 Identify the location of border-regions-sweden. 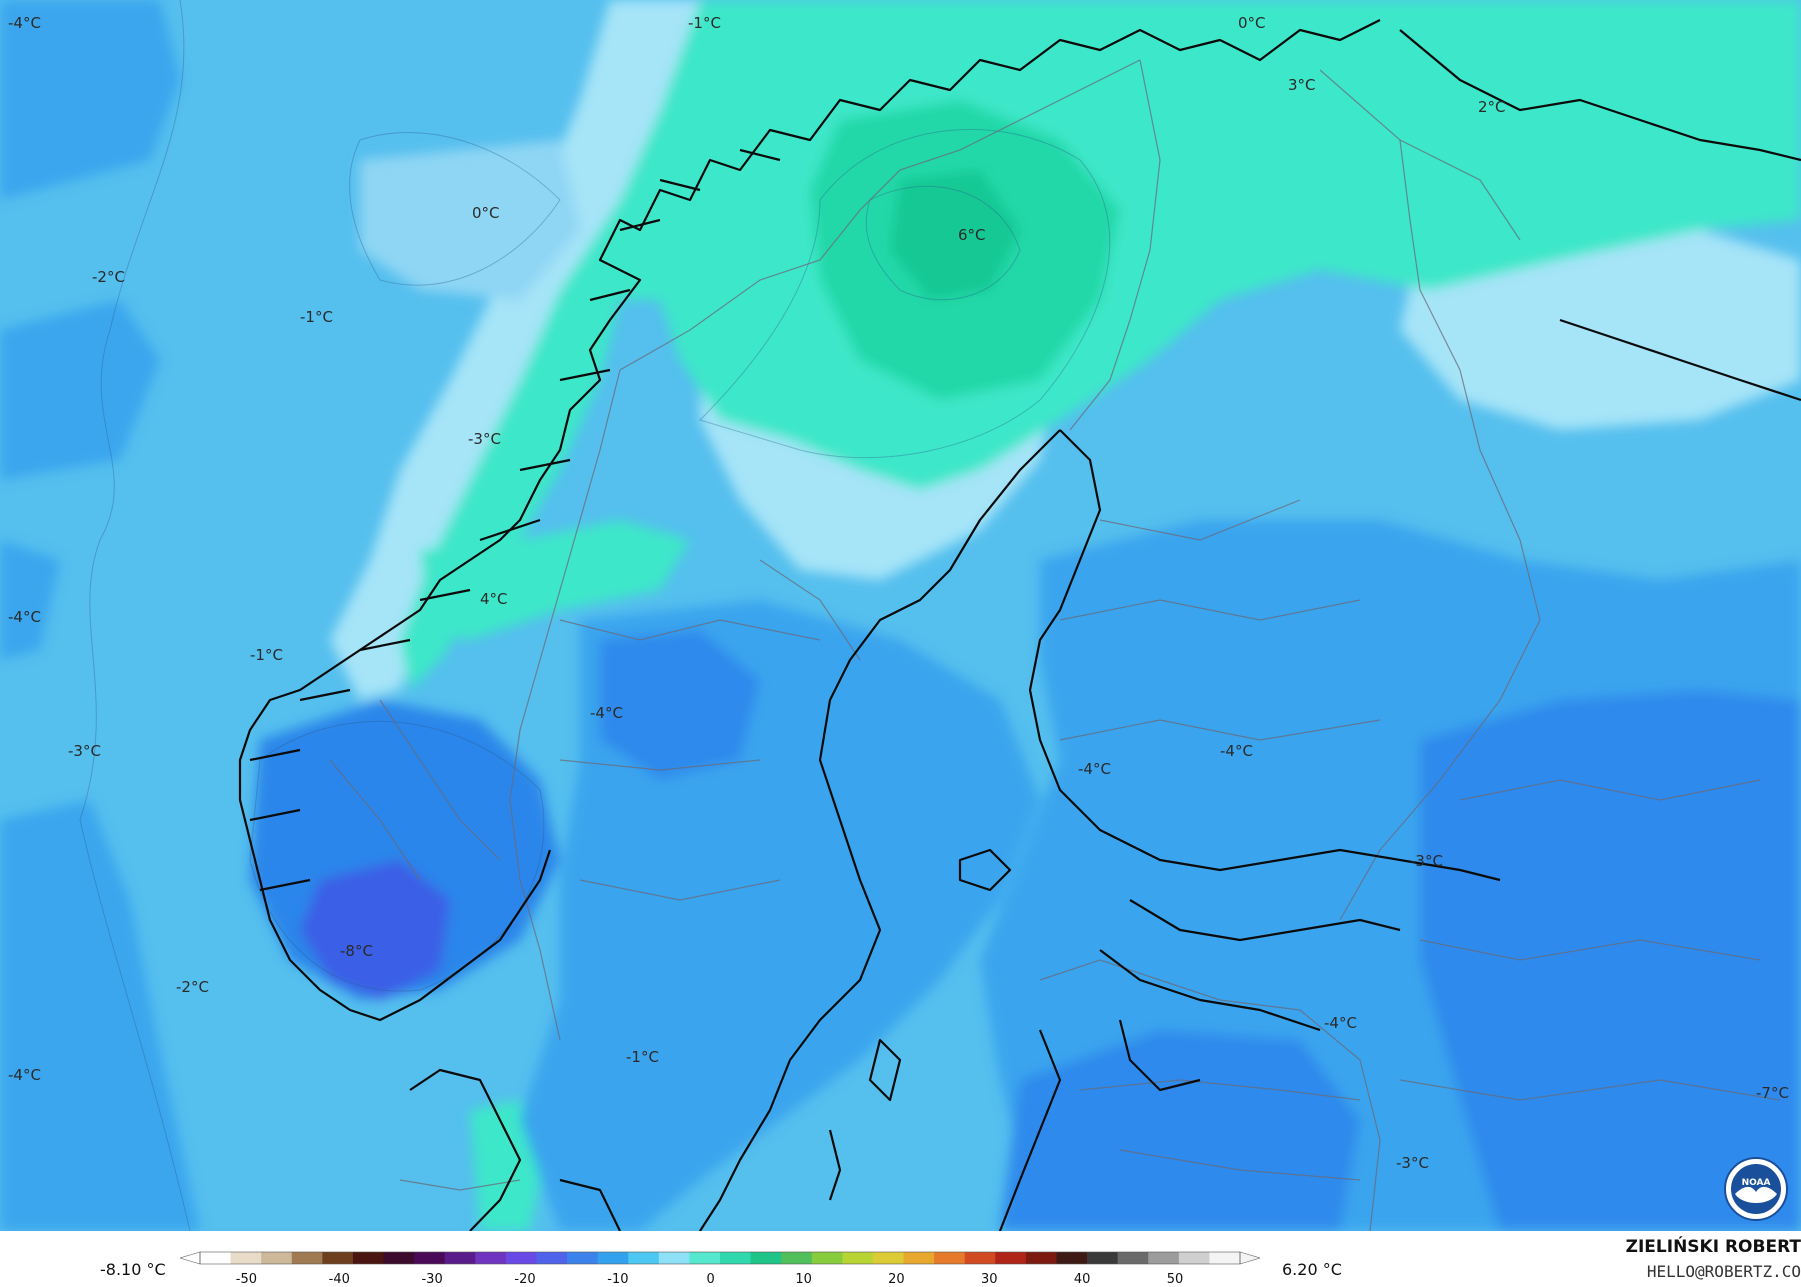
(710, 730).